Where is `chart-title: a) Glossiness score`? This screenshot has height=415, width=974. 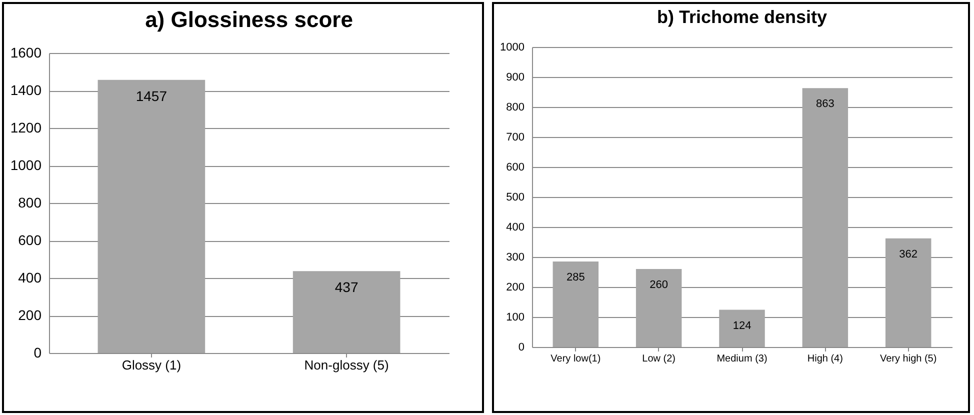 chart-title: a) Glossiness score is located at coordinates (249, 19).